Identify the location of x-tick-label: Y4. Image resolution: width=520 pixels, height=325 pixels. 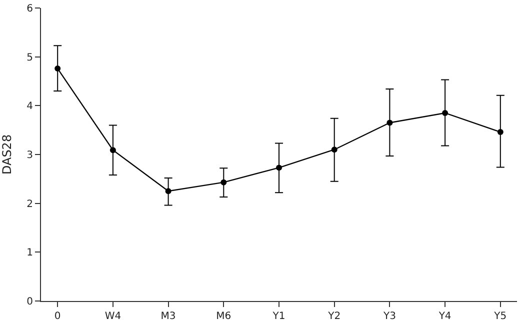
(445, 316).